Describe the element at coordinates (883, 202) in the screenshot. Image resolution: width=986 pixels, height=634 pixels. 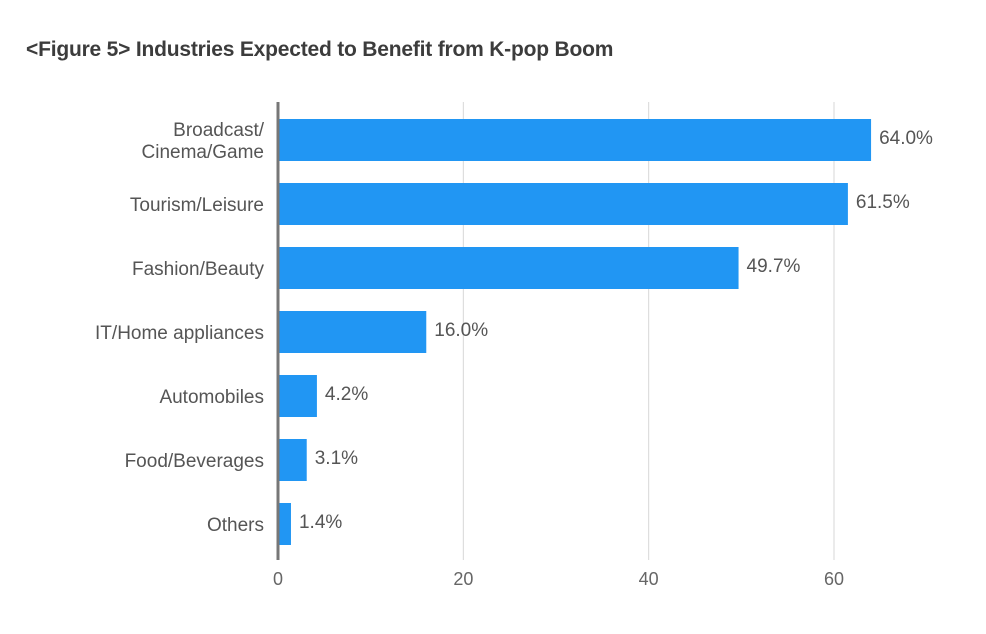
I see `data-label: 61.5%` at that location.